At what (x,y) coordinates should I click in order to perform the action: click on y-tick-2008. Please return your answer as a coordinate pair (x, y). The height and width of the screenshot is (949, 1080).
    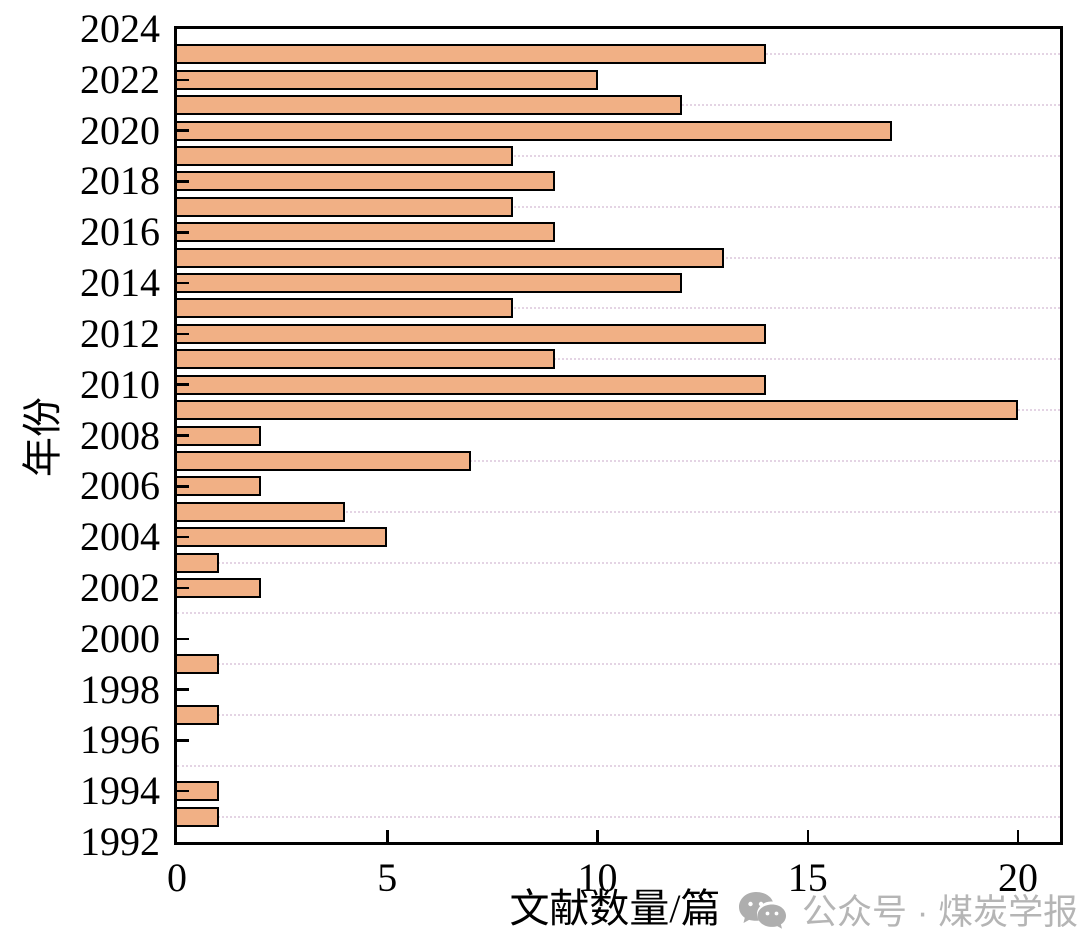
    Looking at the image, I should click on (183, 435).